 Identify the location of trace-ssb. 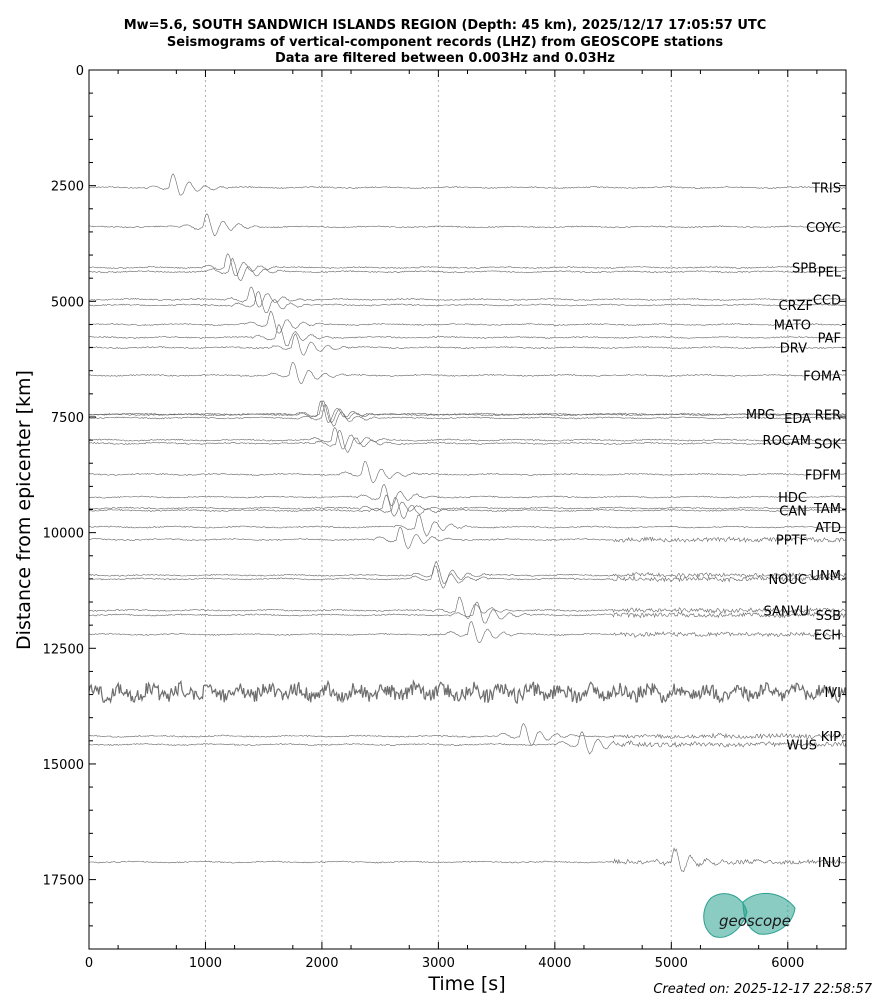
(467, 612).